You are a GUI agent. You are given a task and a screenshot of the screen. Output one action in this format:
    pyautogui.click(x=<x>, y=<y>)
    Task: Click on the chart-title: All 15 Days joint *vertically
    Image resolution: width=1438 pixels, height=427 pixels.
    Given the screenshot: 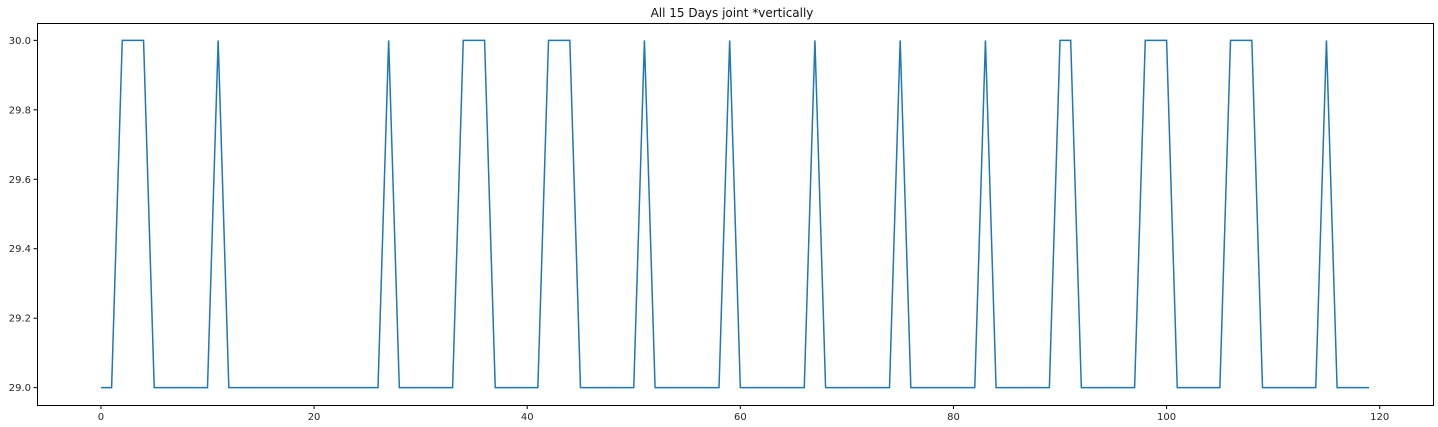 What is the action you would take?
    pyautogui.click(x=732, y=13)
    